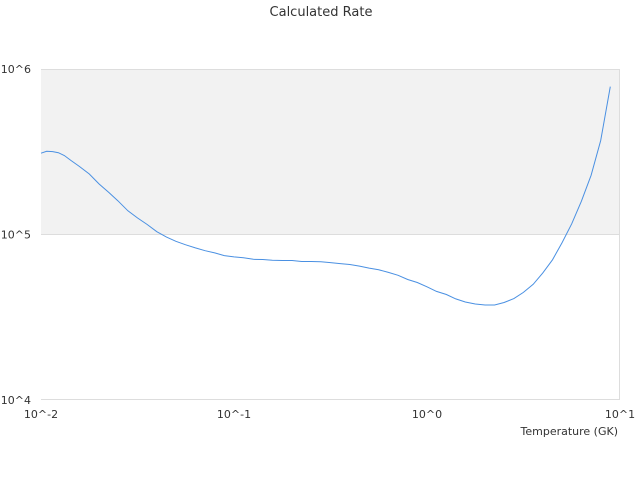 The width and height of the screenshot is (640, 480). Describe the element at coordinates (16, 69) in the screenshot. I see `y-tick-label: 10^6` at that location.